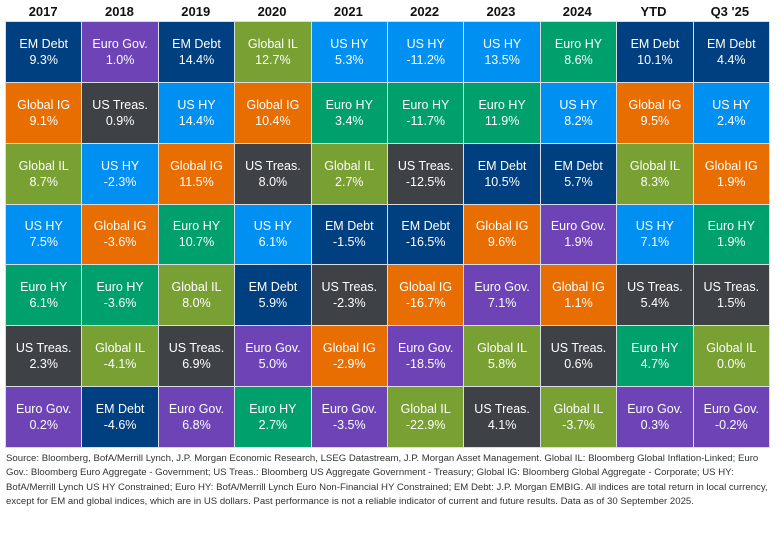 The image size is (780, 541). Describe the element at coordinates (120, 59) in the screenshot. I see `return-value: 1.0%` at that location.